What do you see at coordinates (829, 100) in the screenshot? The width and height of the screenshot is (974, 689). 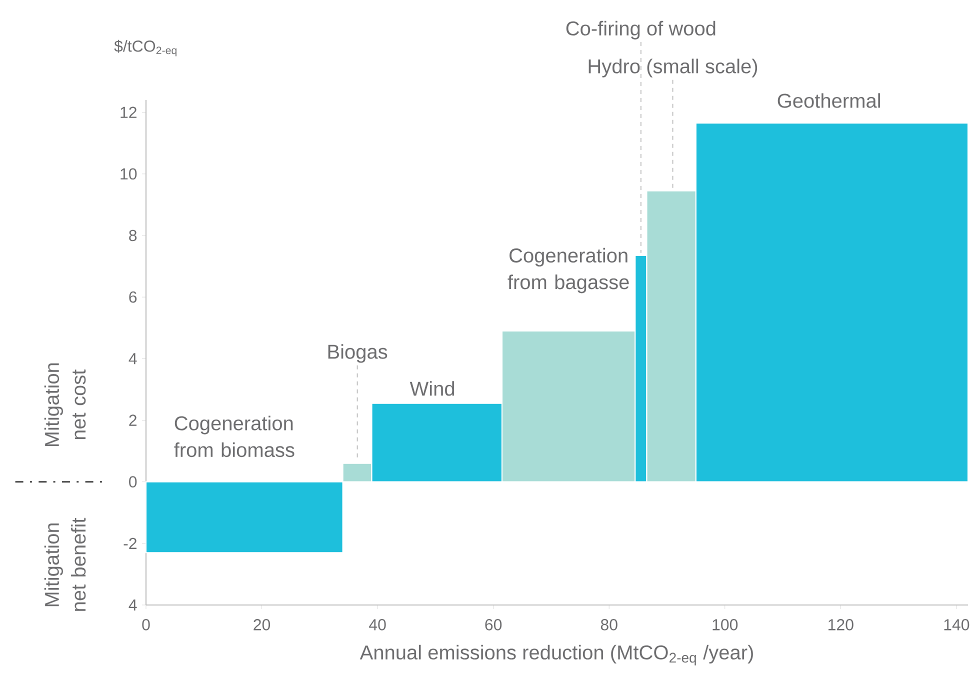 I see `annotation: Geothermal` at bounding box center [829, 100].